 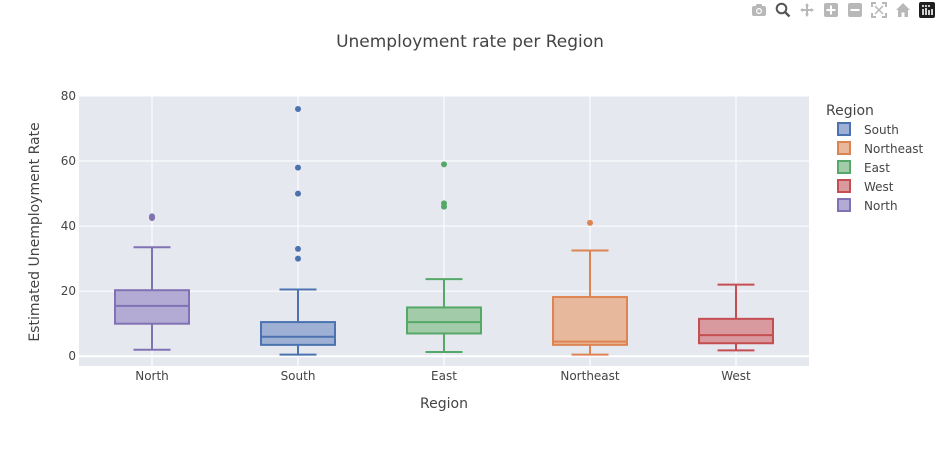 I want to click on legend-item-northeast: Northeast, so click(x=880, y=148).